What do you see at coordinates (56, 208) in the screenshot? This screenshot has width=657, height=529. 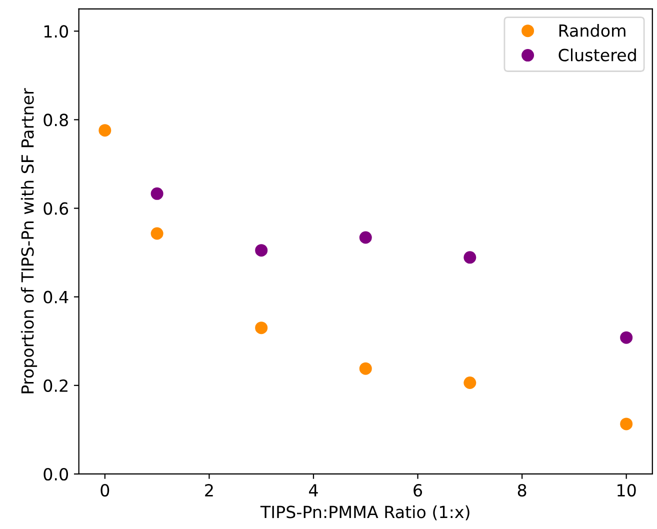 I see `y-tick-label: 0.6` at bounding box center [56, 208].